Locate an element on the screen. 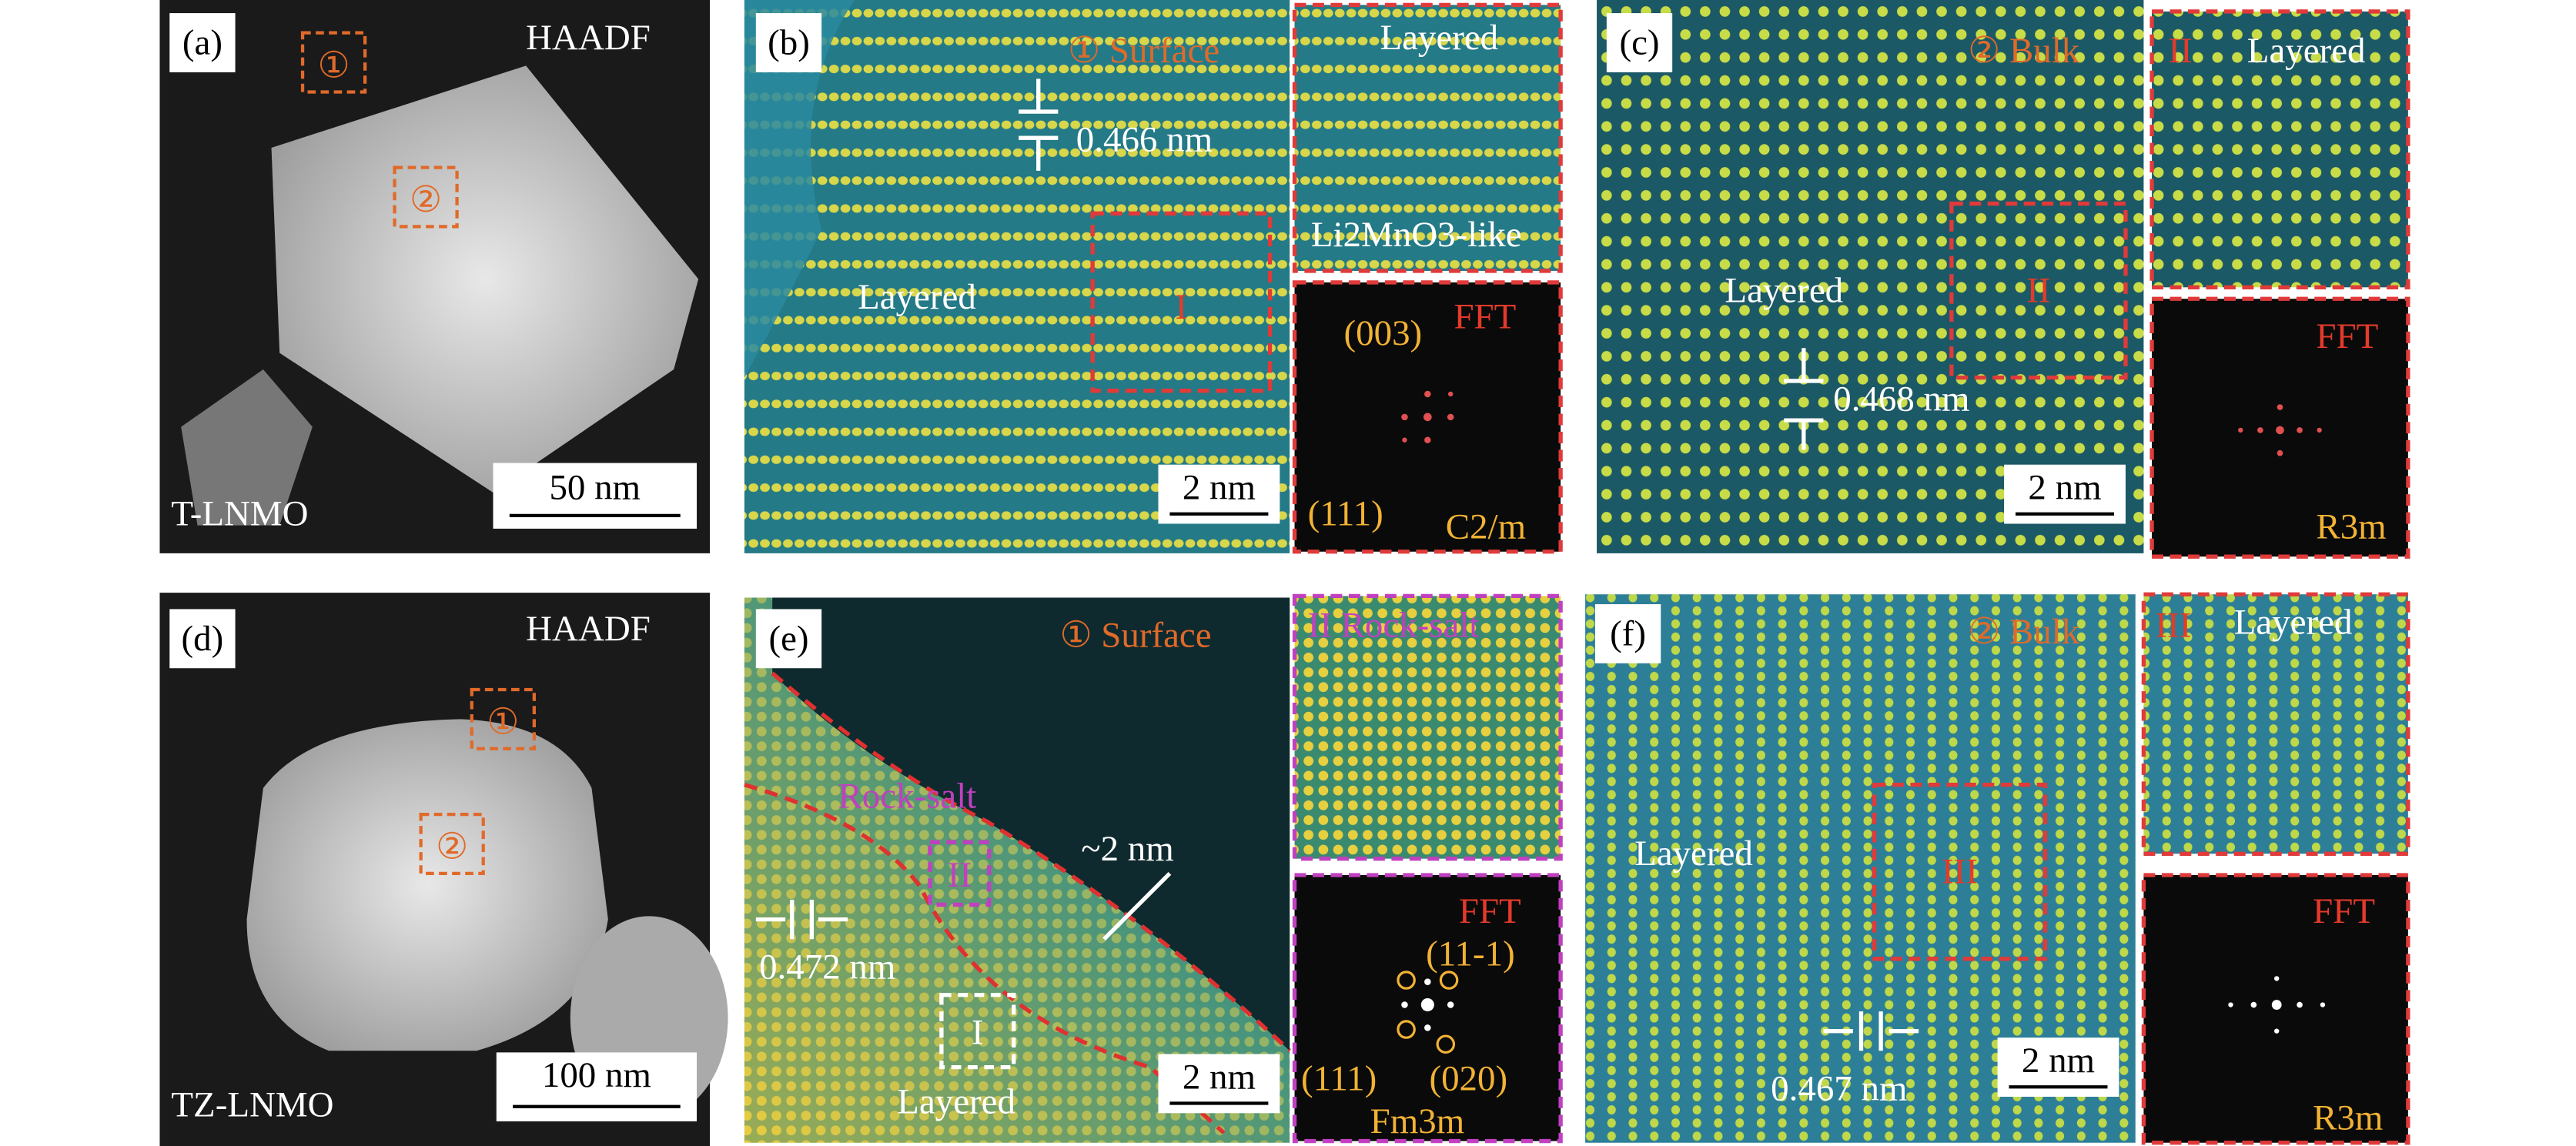  inset-box: II is located at coordinates (2180, 51).